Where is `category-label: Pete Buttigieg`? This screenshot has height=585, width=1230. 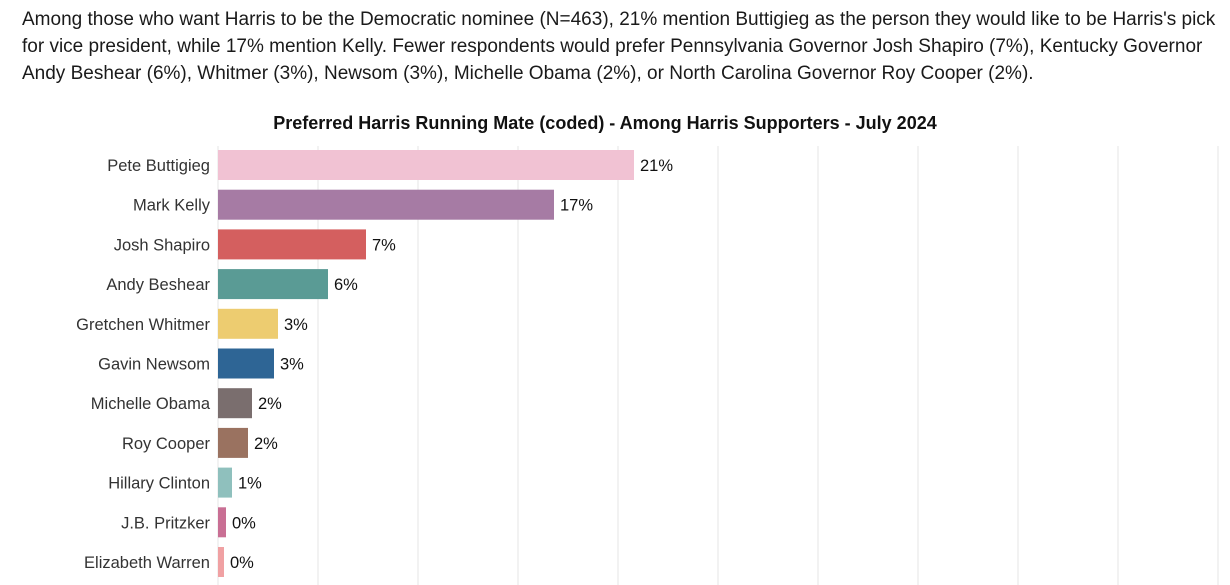 category-label: Pete Buttigieg is located at coordinates (158, 166).